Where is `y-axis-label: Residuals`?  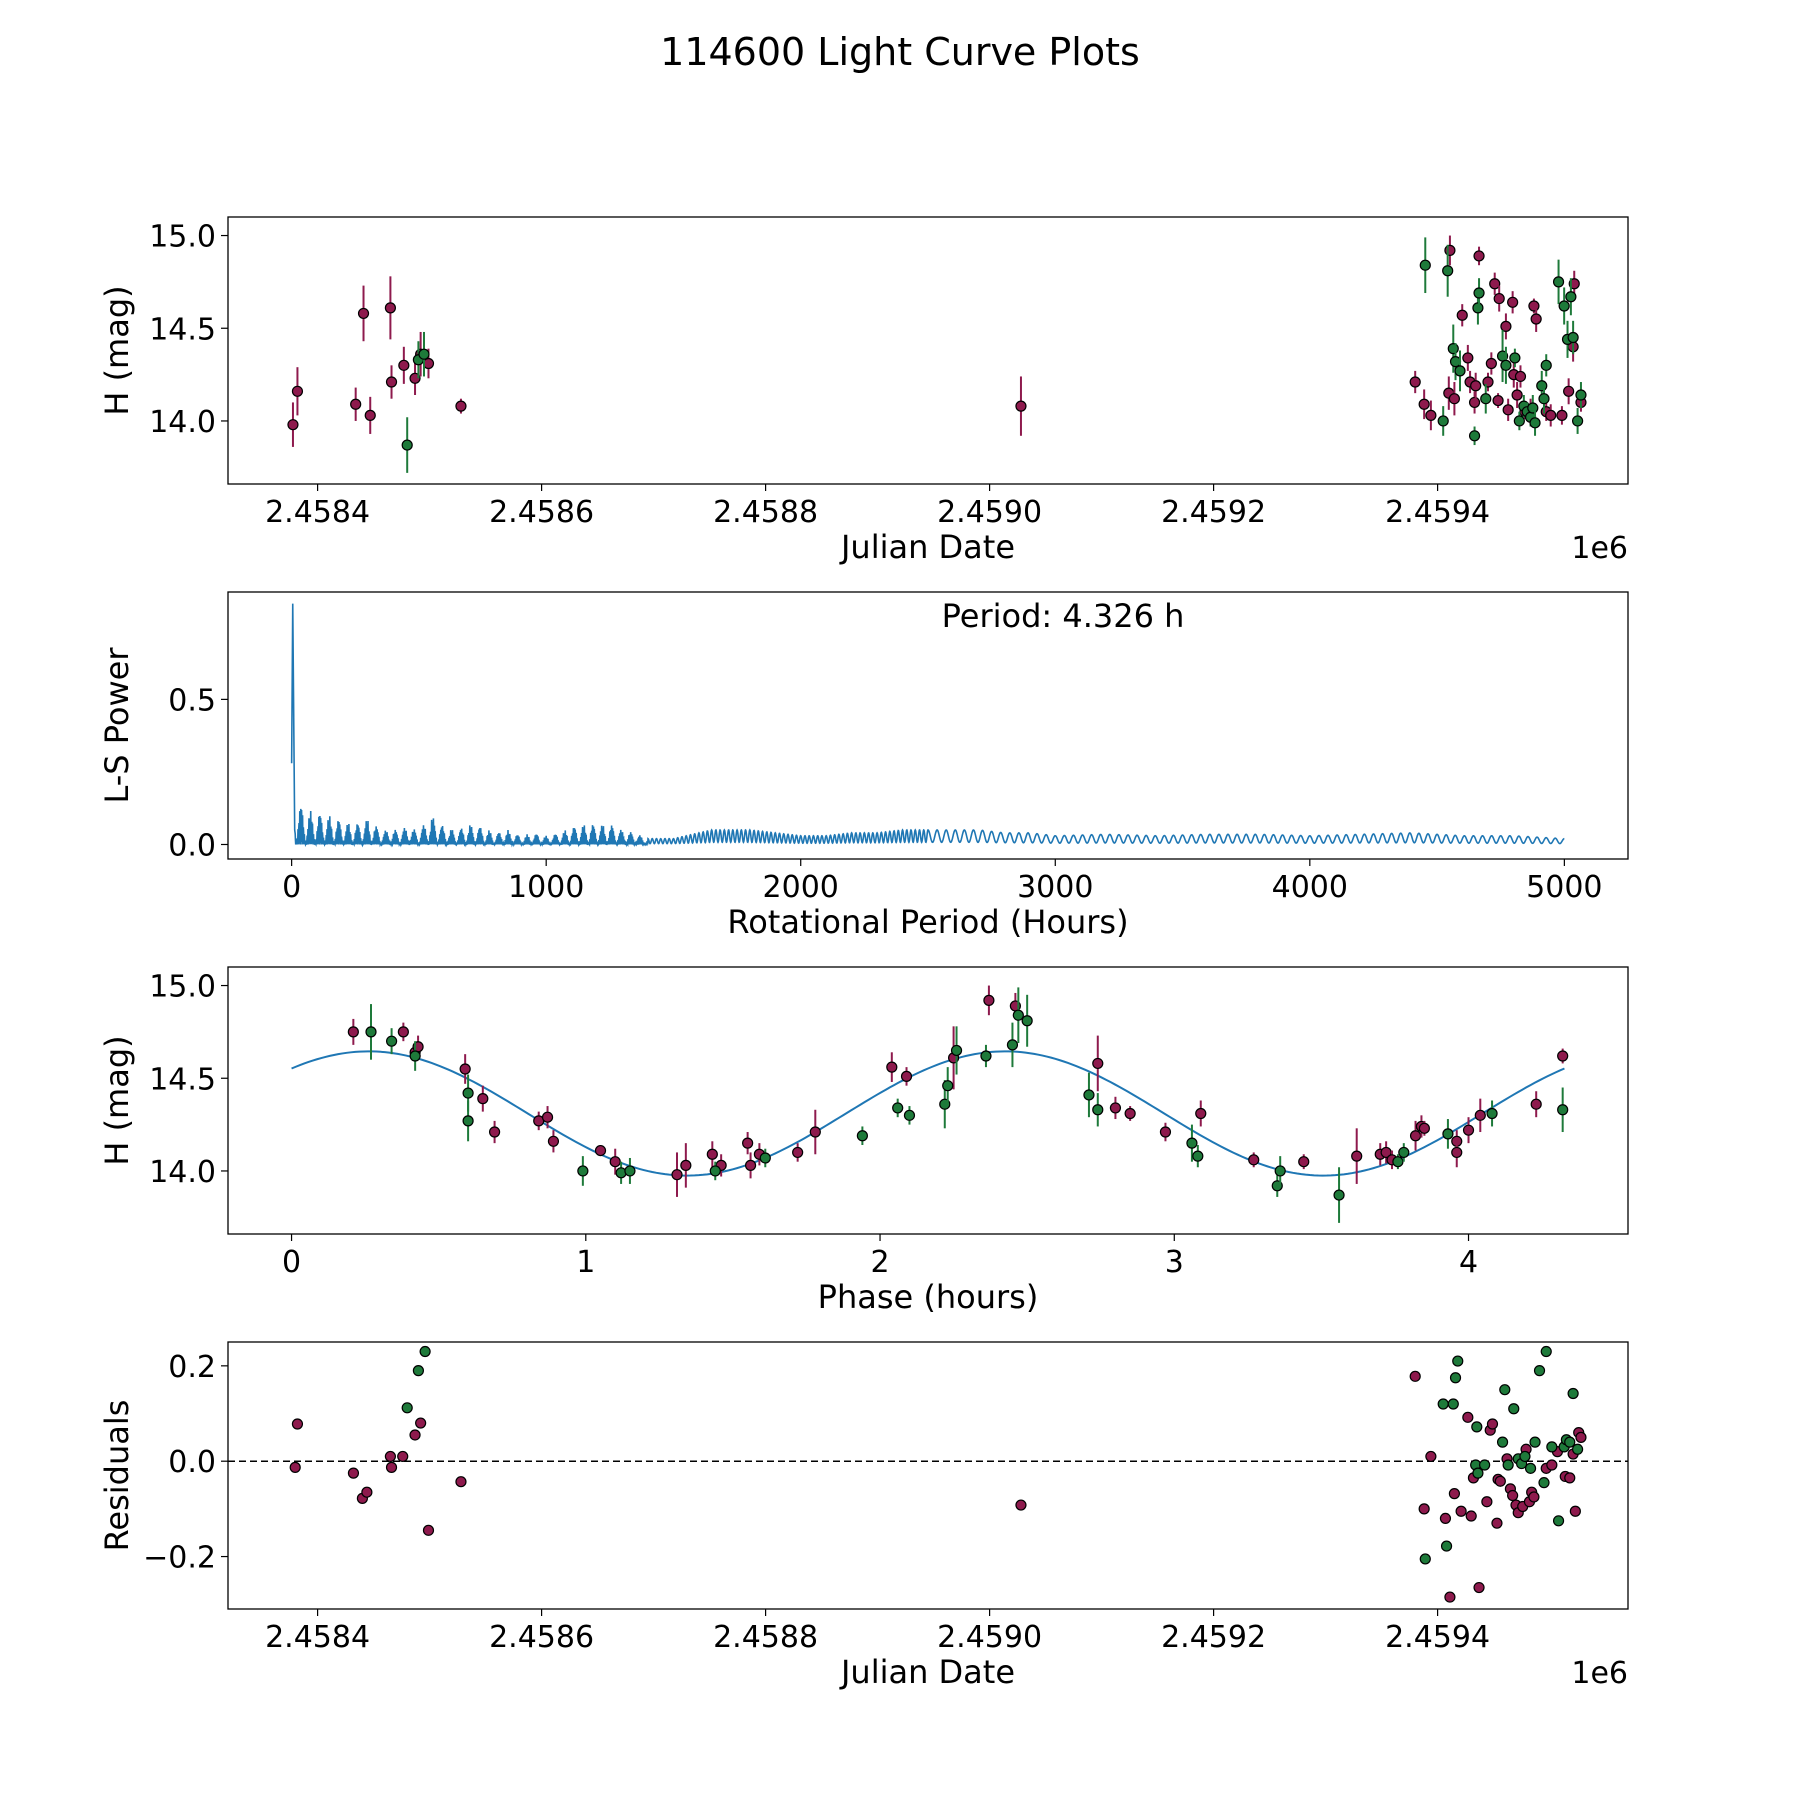 y-axis-label: Residuals is located at coordinates (117, 1476).